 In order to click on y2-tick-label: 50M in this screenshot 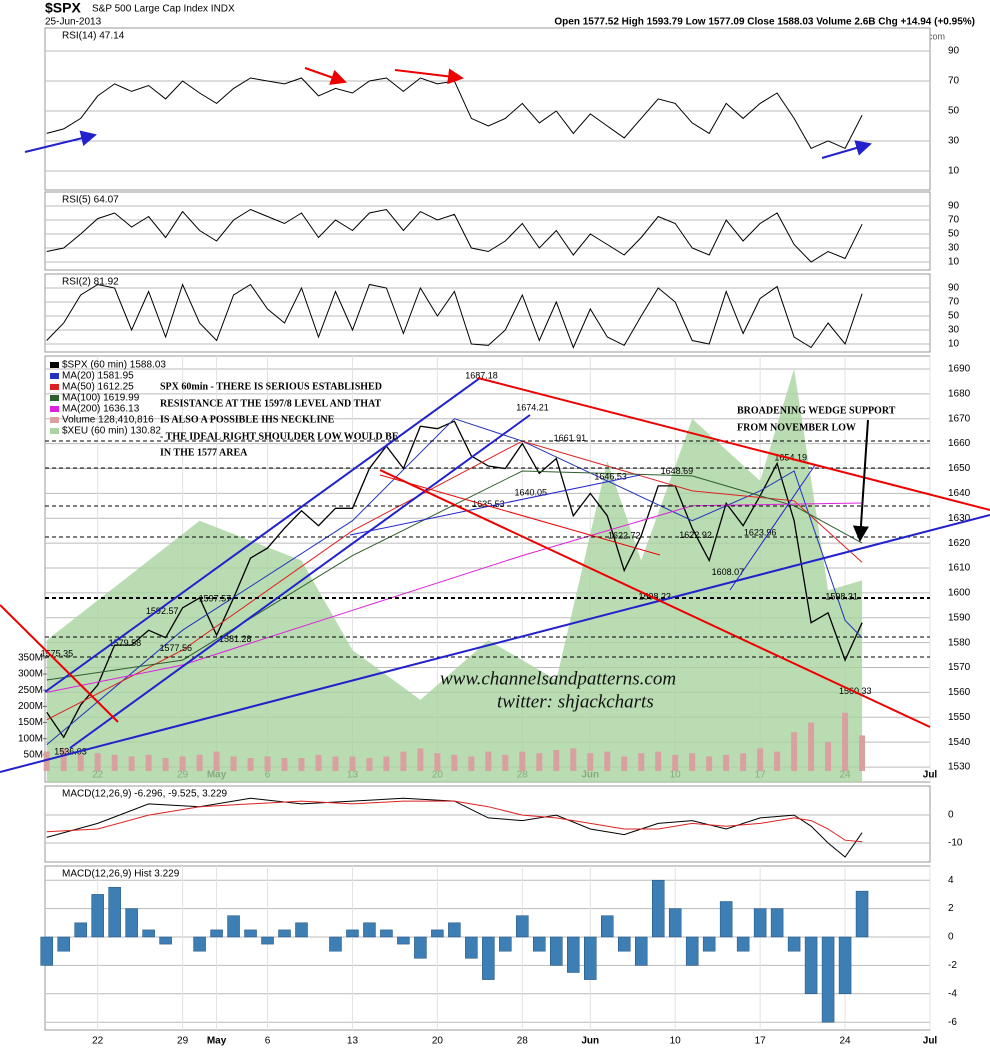, I will do `click(33, 754)`.